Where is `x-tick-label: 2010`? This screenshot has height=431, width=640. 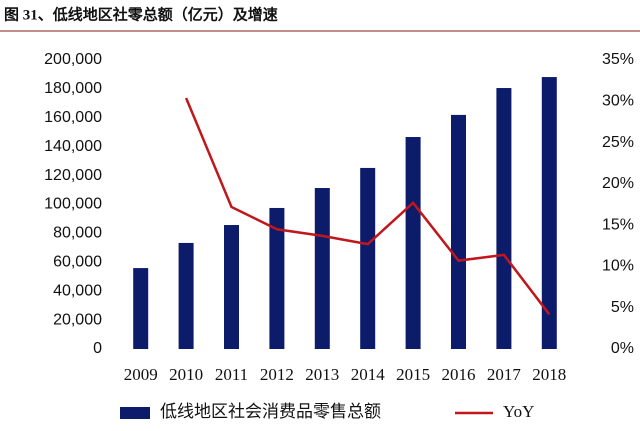
x-tick-label: 2010 is located at coordinates (186, 374).